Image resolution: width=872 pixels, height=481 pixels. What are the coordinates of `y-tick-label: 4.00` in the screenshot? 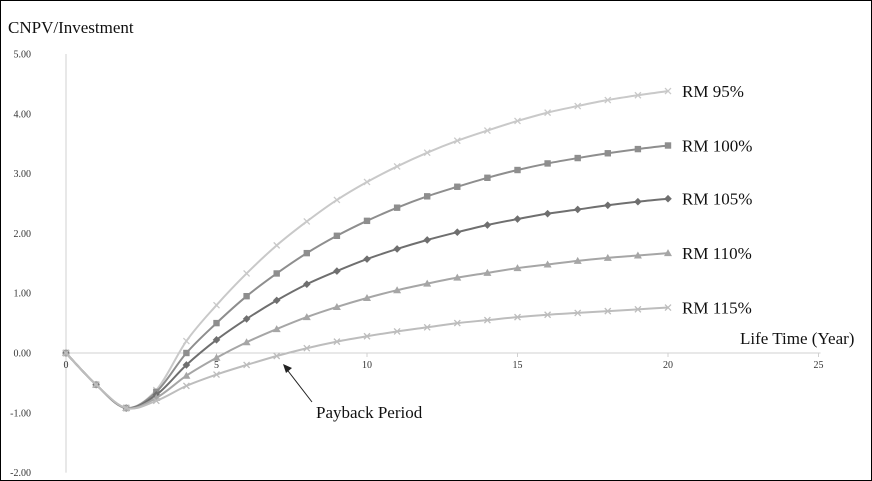 It's located at (23, 114).